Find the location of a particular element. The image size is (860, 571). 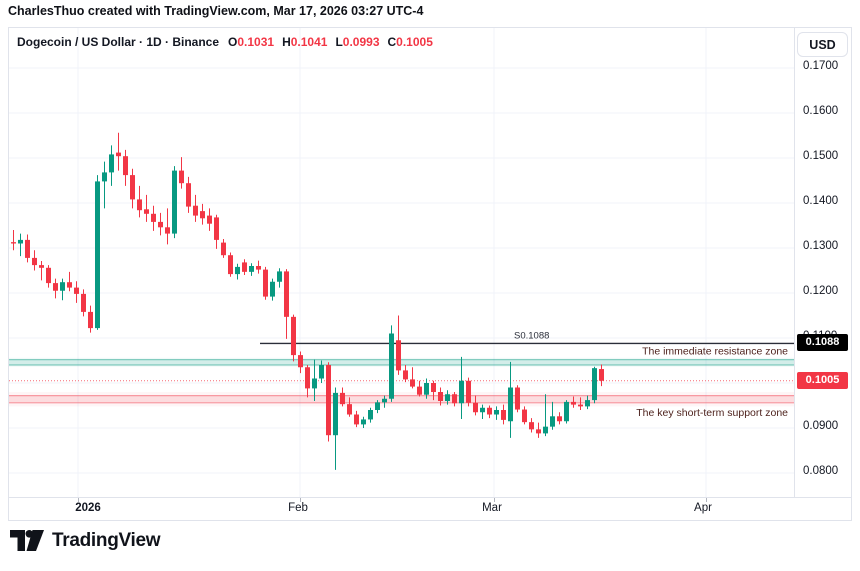

price-tick-label: 0.1200 is located at coordinates (821, 291).